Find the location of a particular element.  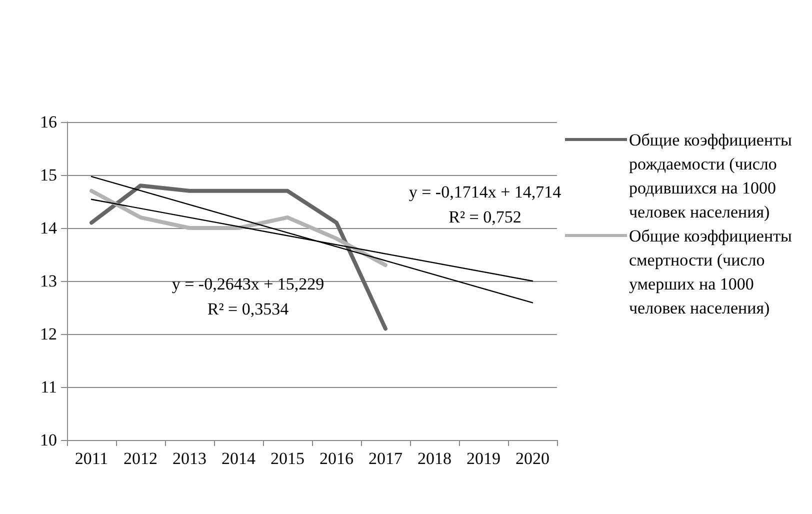

x-tick-label: 2019 is located at coordinates (483, 458).